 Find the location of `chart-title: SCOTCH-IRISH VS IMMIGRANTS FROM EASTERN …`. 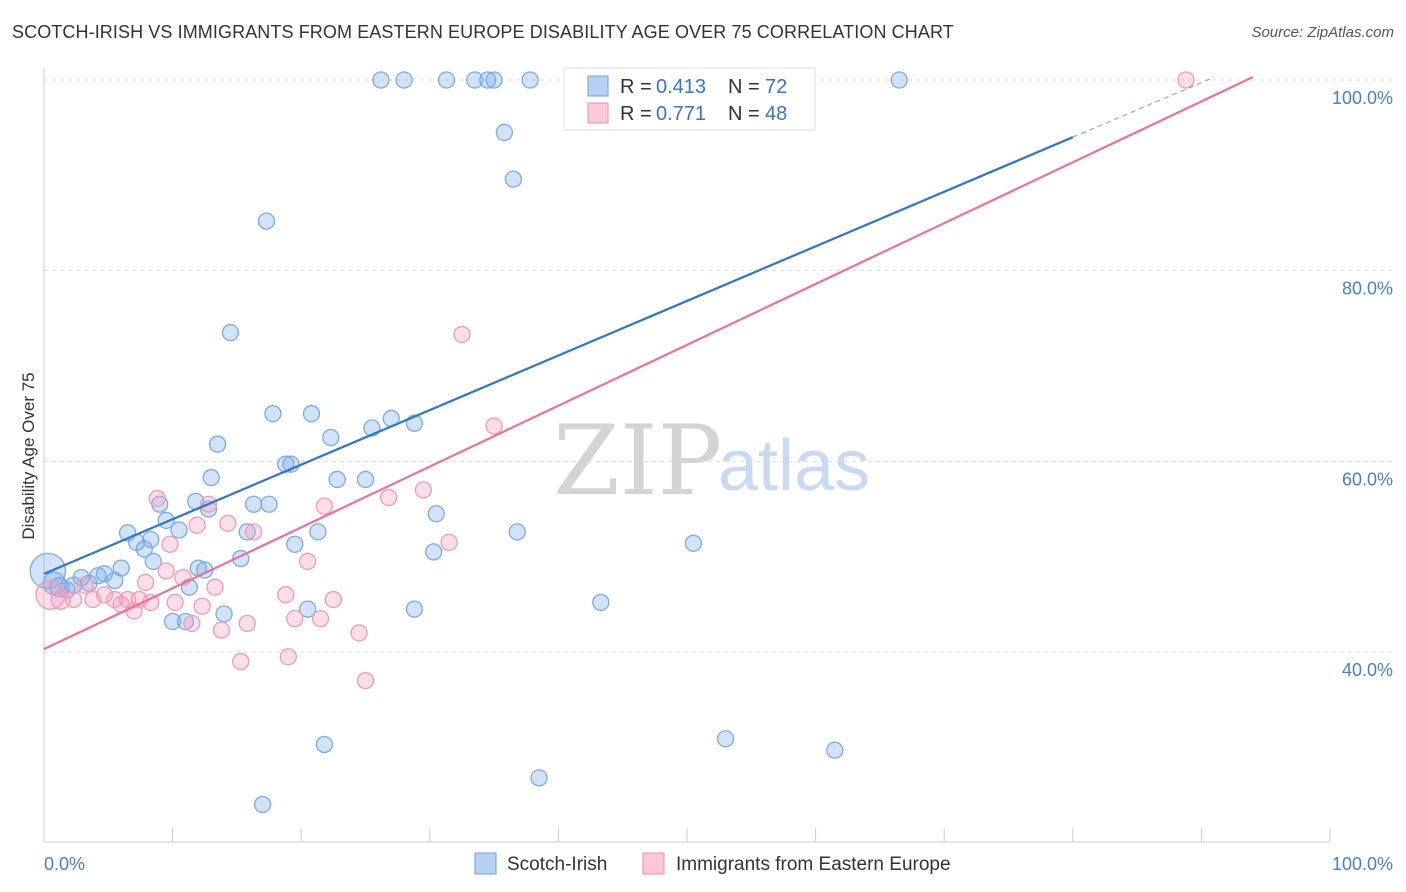

chart-title: SCOTCH-IRISH VS IMMIGRANTS FROM EASTERN … is located at coordinates (483, 32).